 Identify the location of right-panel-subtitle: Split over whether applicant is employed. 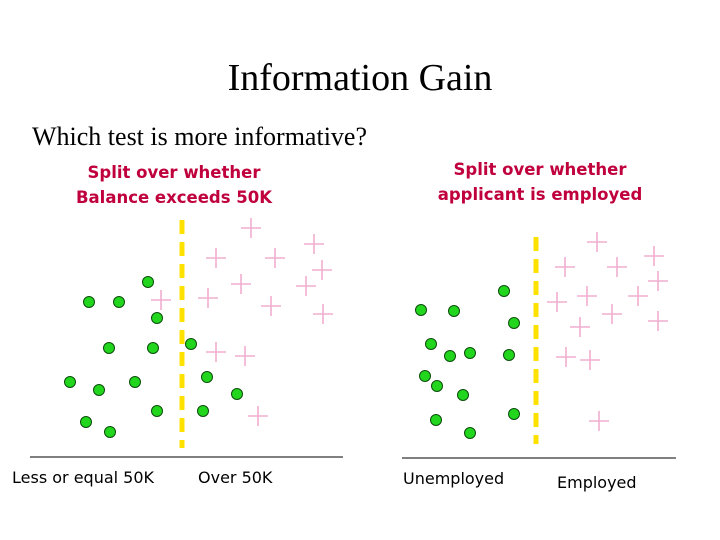
(540, 182).